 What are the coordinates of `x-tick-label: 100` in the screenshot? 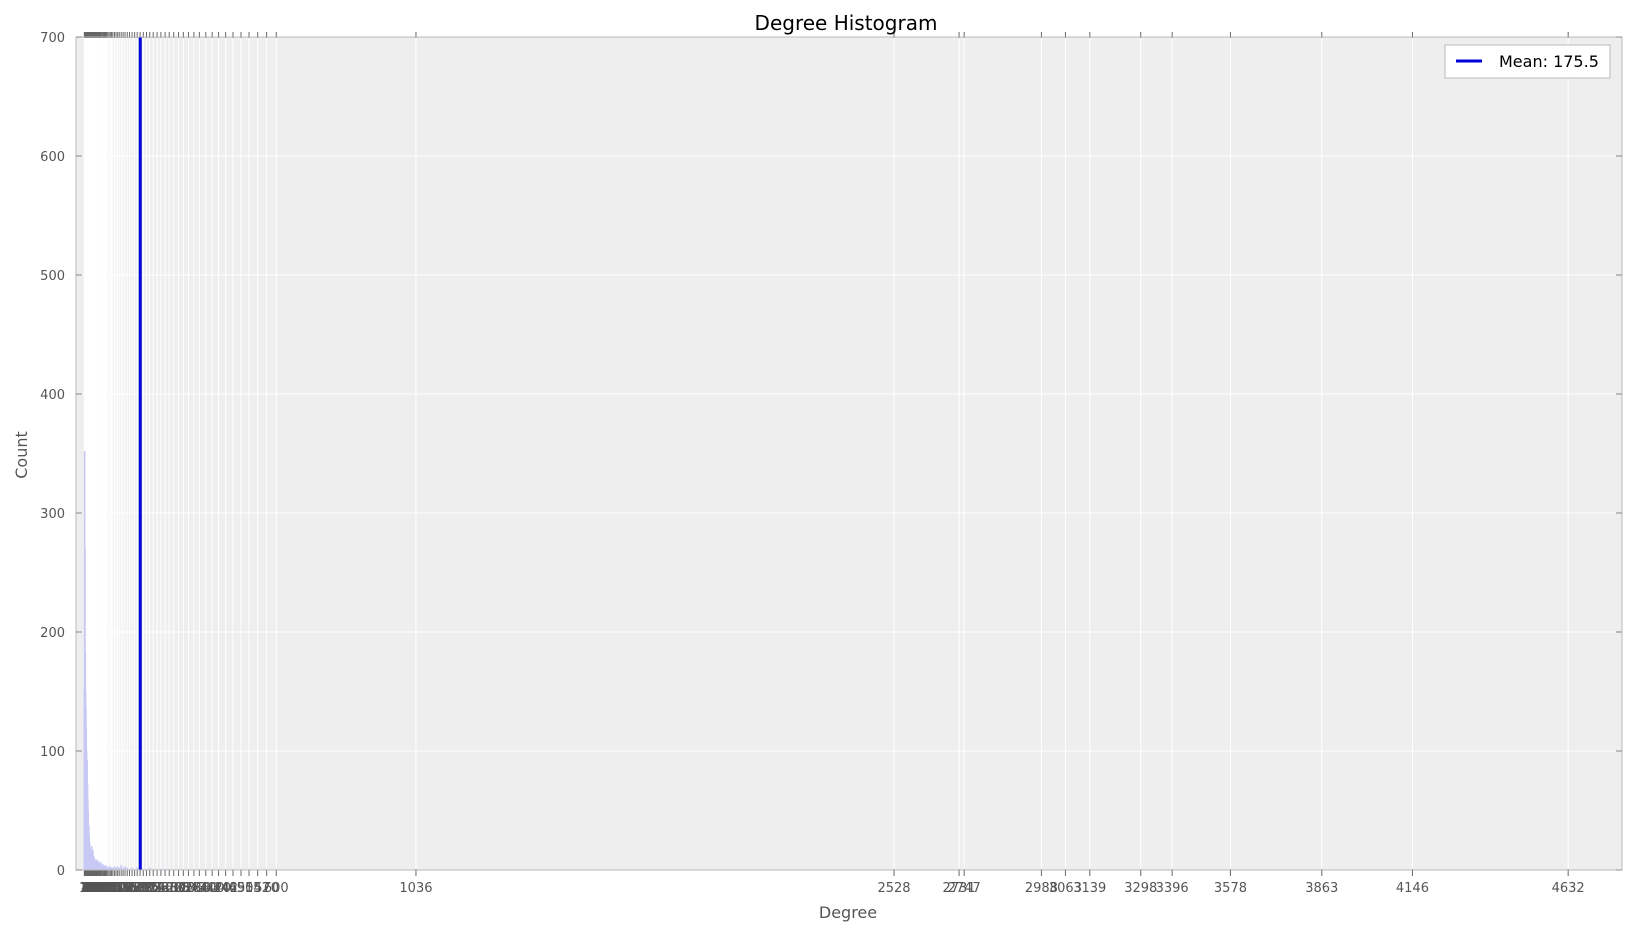 It's located at (116, 888).